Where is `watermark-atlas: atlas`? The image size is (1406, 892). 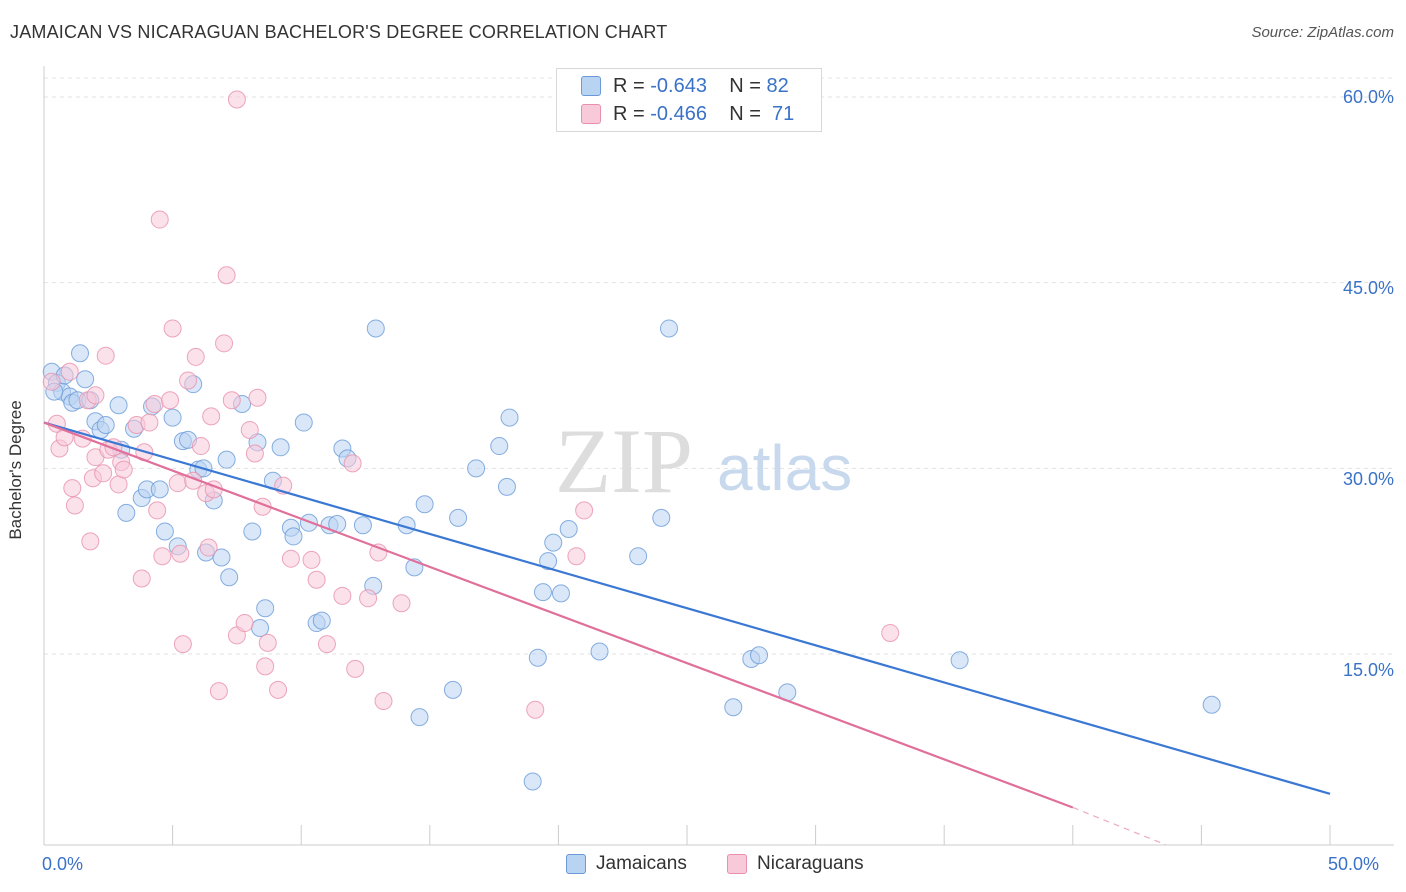 watermark-atlas: atlas is located at coordinates (784, 468).